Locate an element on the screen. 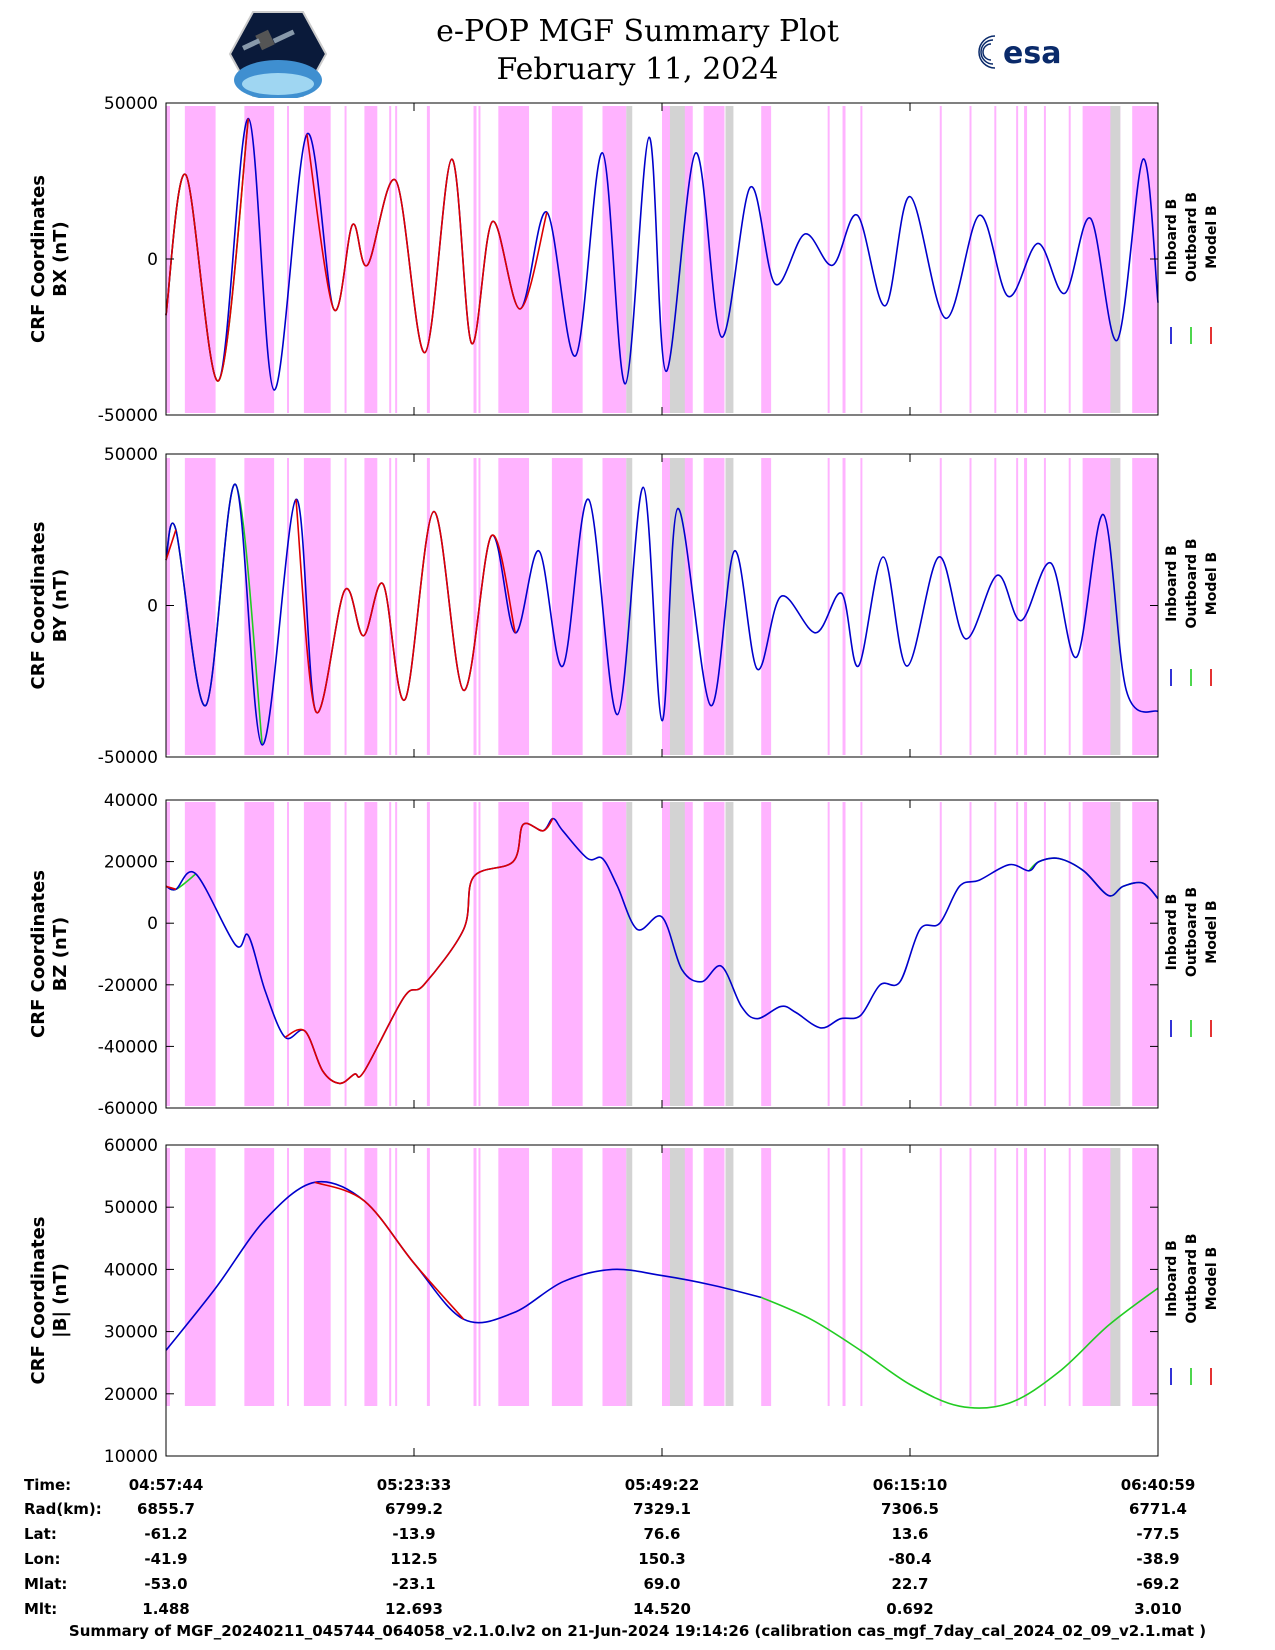 This screenshot has height=1650, width=1275. info-row-label: Rad(km): is located at coordinates (63, 1509).